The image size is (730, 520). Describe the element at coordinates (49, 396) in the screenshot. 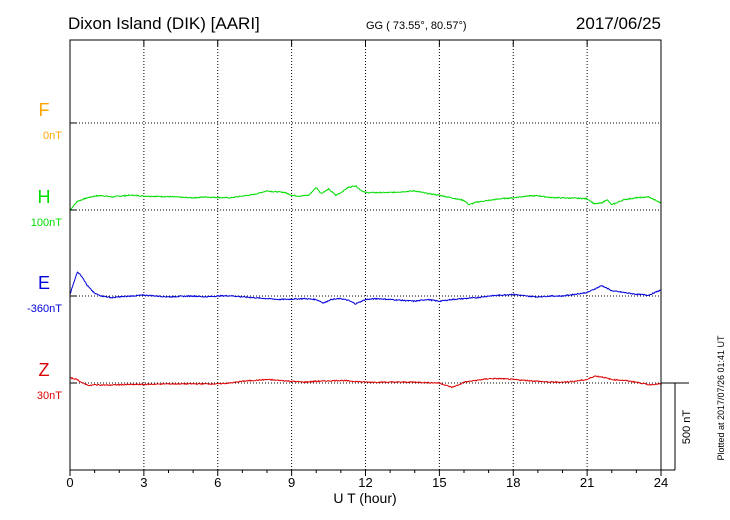

I see `channel-baseline-z: 30nT` at that location.